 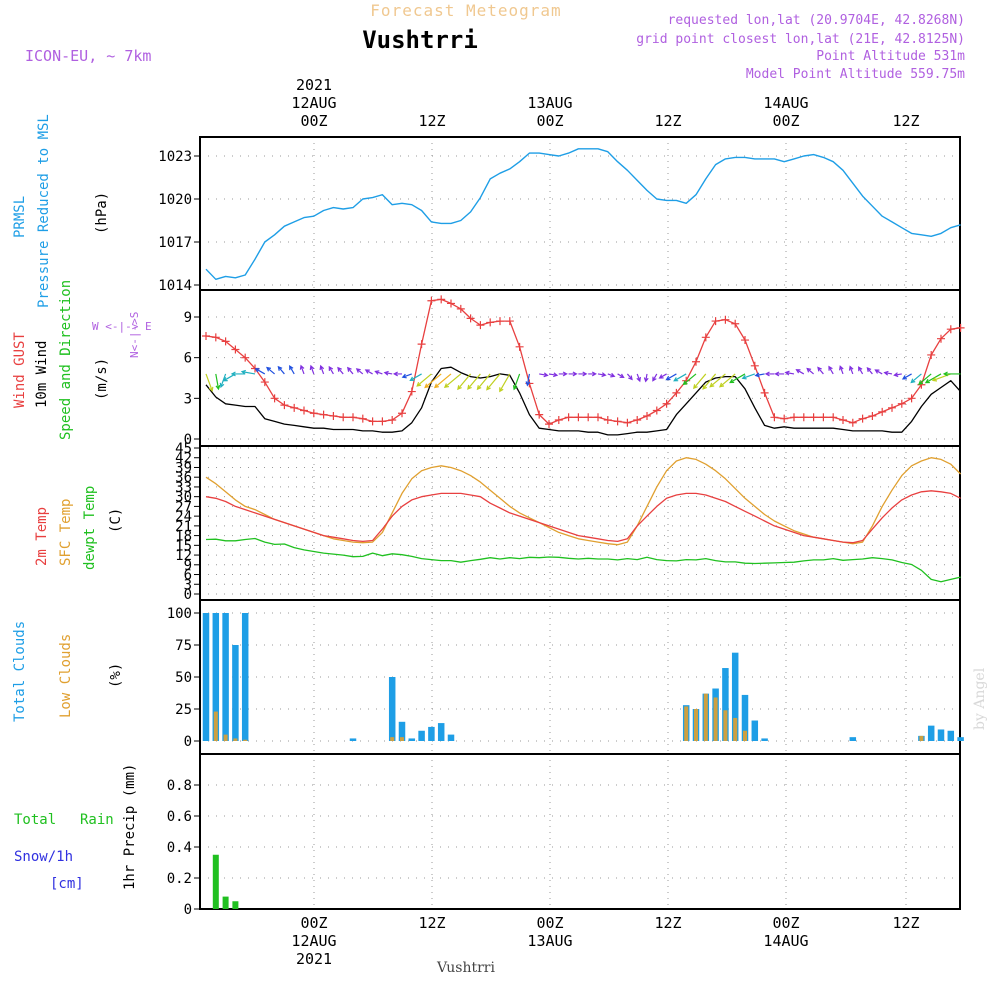 What do you see at coordinates (583, 214) in the screenshot?
I see `pressure-line` at bounding box center [583, 214].